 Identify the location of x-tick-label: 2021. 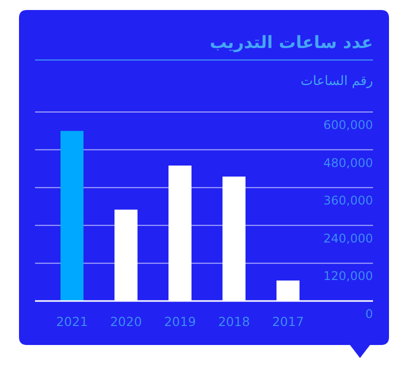
(72, 321).